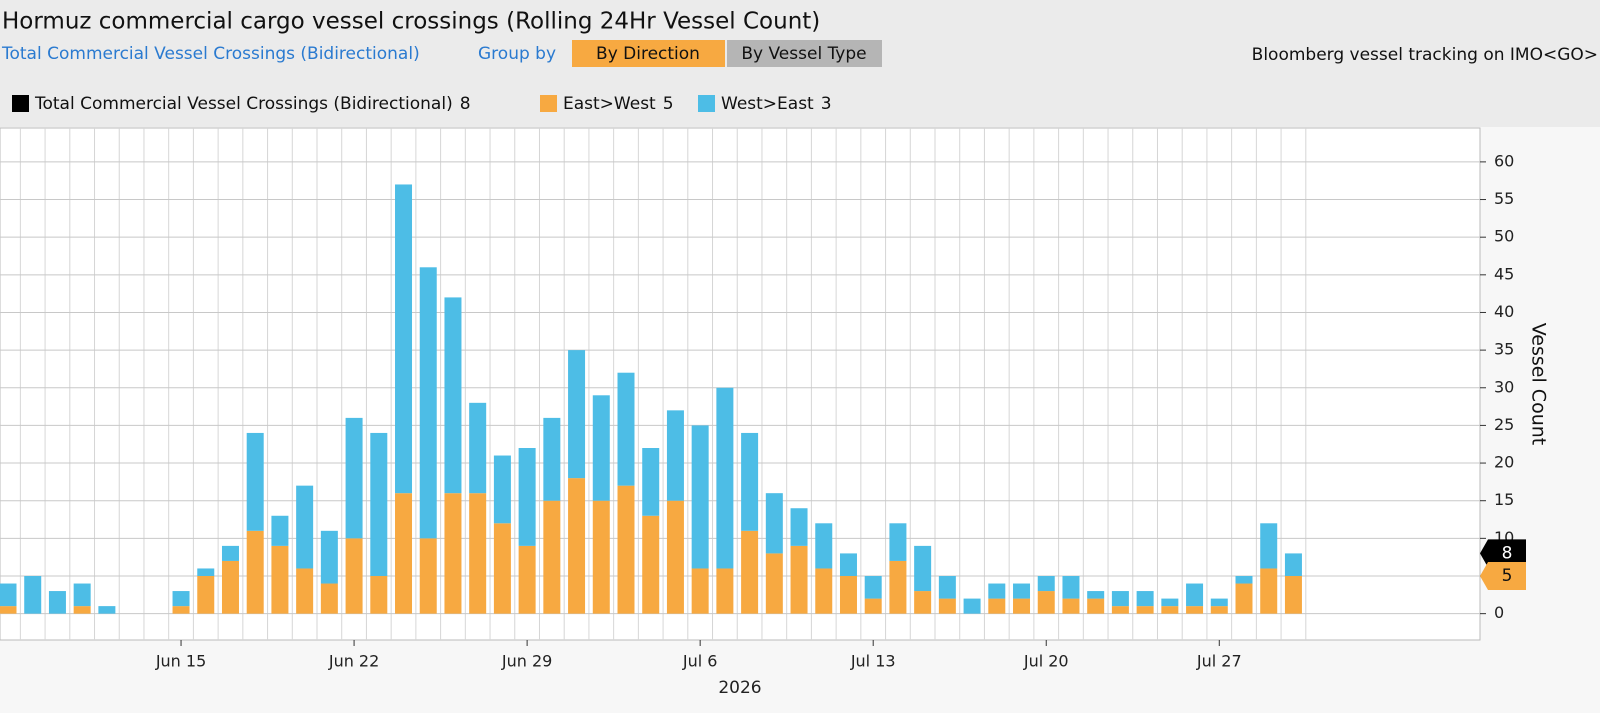 The image size is (1600, 713). Describe the element at coordinates (1507, 576) in the screenshot. I see `value-tag: 5` at that location.